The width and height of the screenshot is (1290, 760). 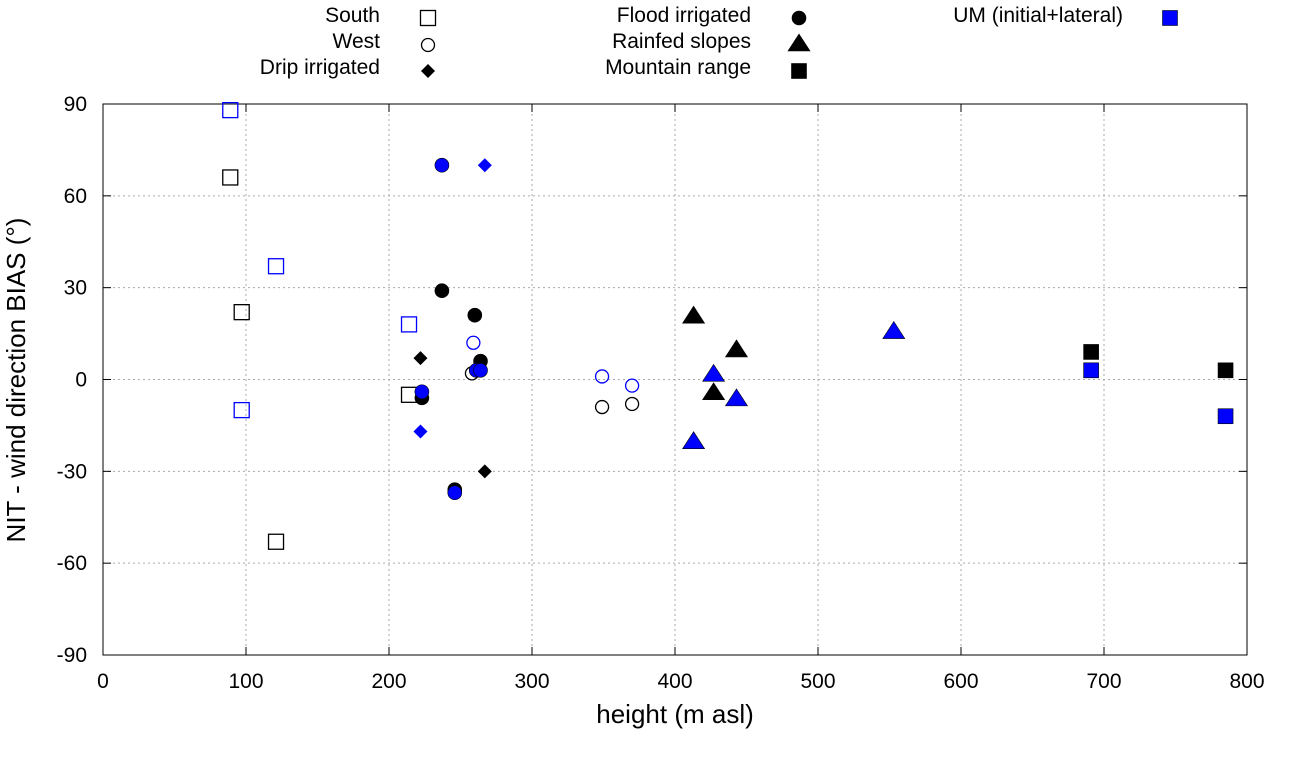 I want to click on legend-marker-rainfed-slopes, so click(x=799, y=42).